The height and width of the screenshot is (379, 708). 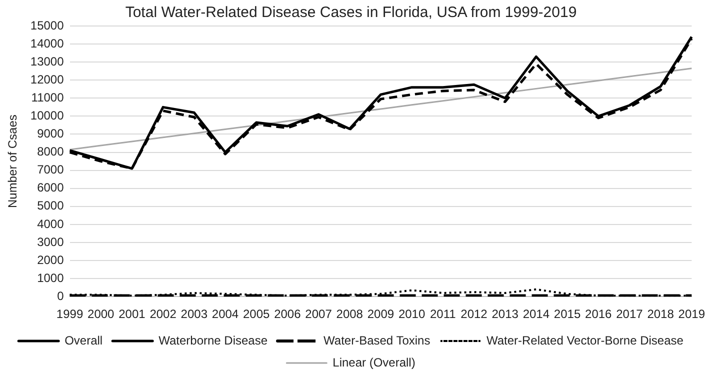 What do you see at coordinates (13, 161) in the screenshot?
I see `y-axis-title: Number of Csaes` at bounding box center [13, 161].